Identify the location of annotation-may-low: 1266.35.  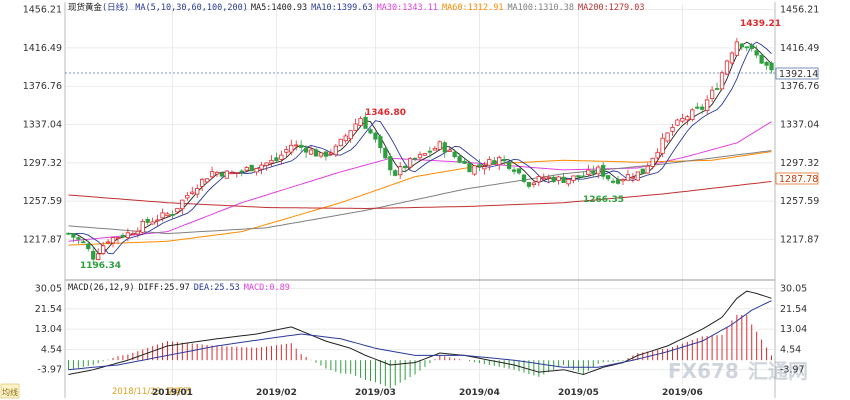
(603, 200).